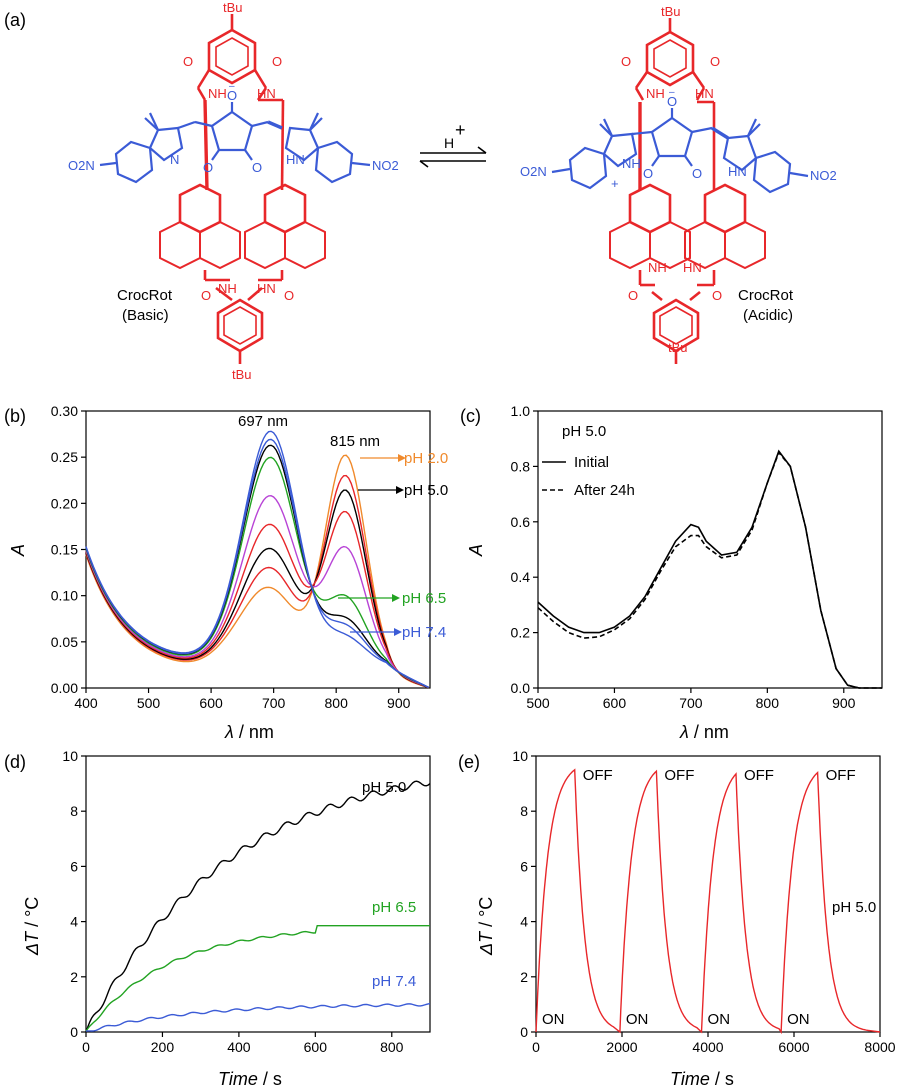  Describe the element at coordinates (536, 1047) in the screenshot. I see `e-xtick-label: 0` at that location.